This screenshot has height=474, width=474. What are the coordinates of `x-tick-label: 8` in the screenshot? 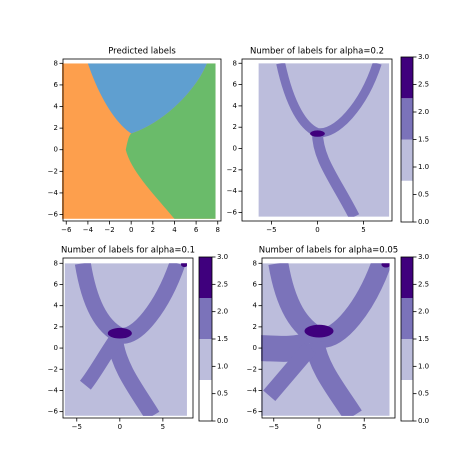 It's located at (218, 230).